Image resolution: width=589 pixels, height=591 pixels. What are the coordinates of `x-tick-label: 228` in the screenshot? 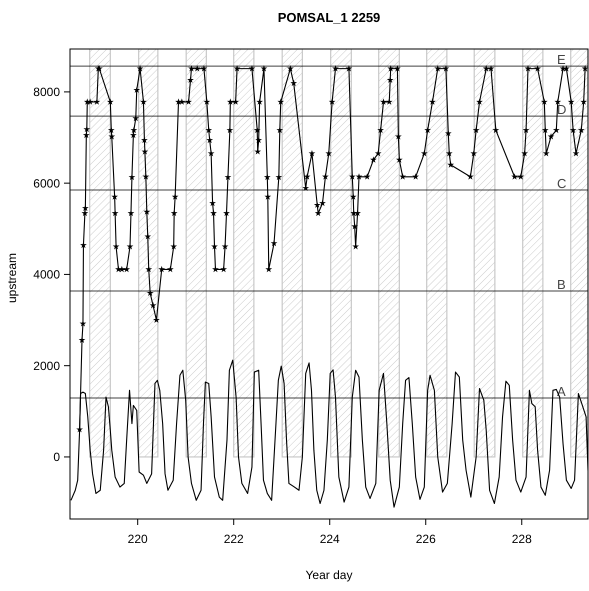 It's located at (522, 539).